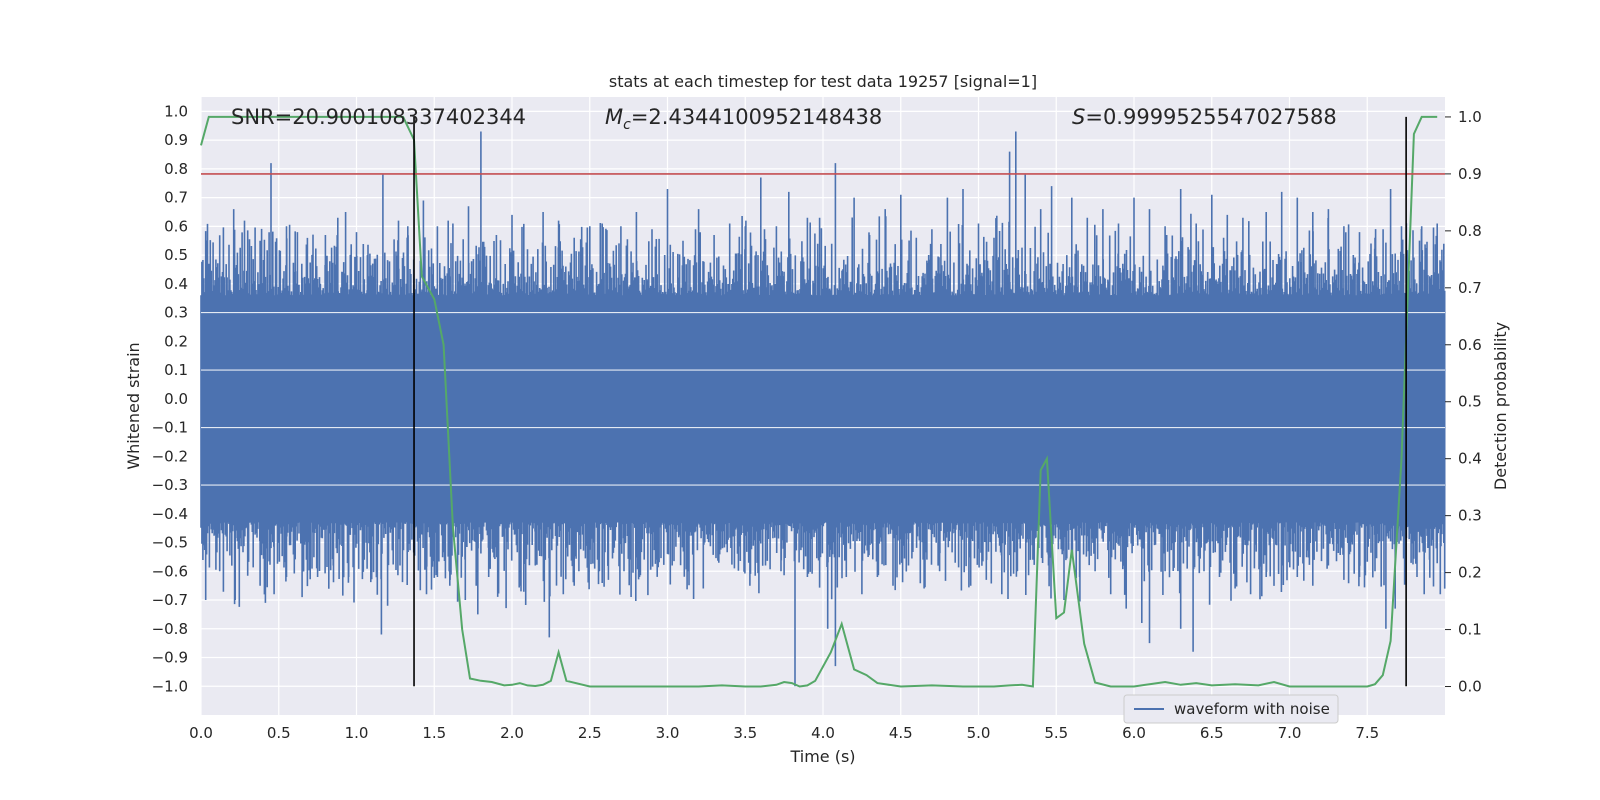 The image size is (1600, 800). I want to click on chirp-mass-annotation: Mc=2.4344100952148438, so click(743, 119).